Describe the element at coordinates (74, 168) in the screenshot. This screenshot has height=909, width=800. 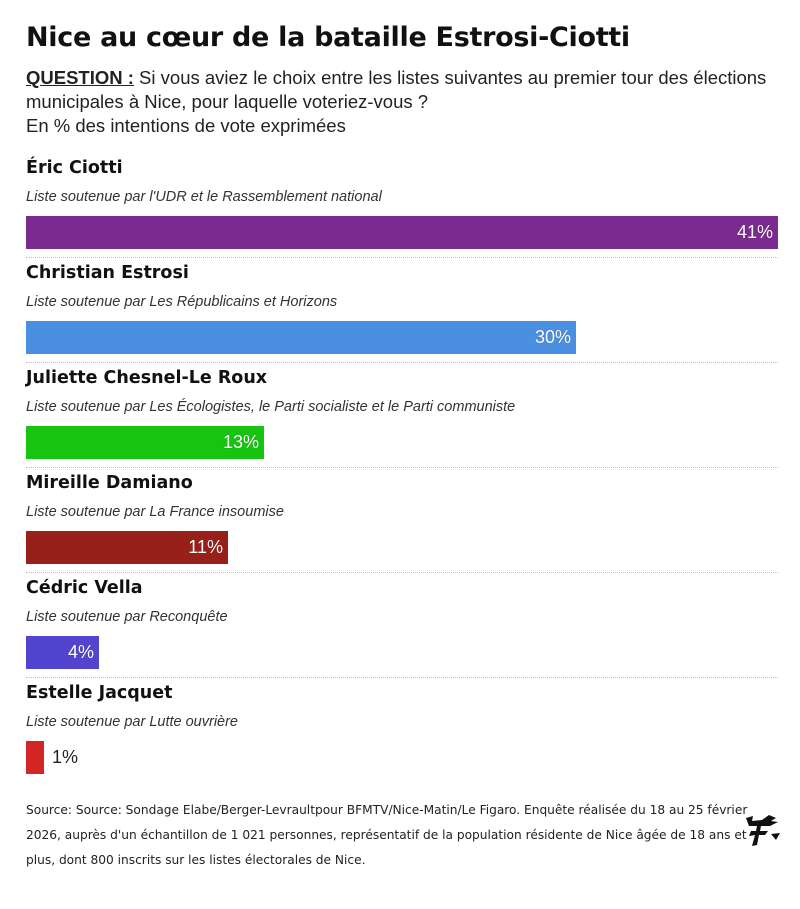
I see `candidate-name: Éric Ciotti` at that location.